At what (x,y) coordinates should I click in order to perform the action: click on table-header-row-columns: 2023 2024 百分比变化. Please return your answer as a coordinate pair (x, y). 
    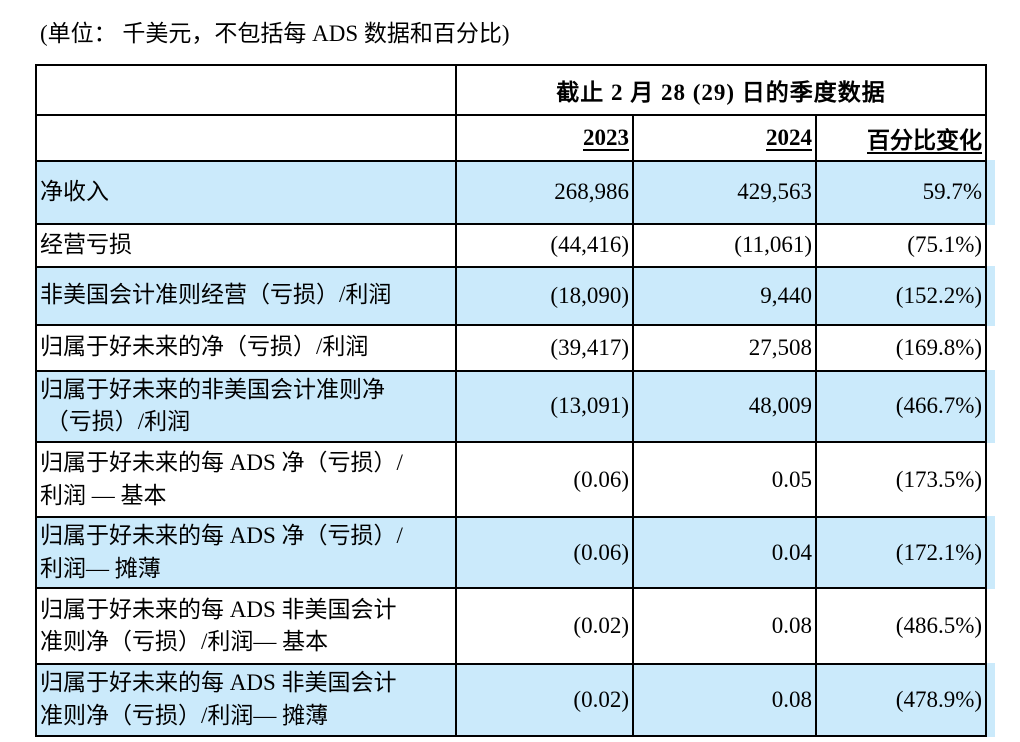
    Looking at the image, I should click on (511, 137).